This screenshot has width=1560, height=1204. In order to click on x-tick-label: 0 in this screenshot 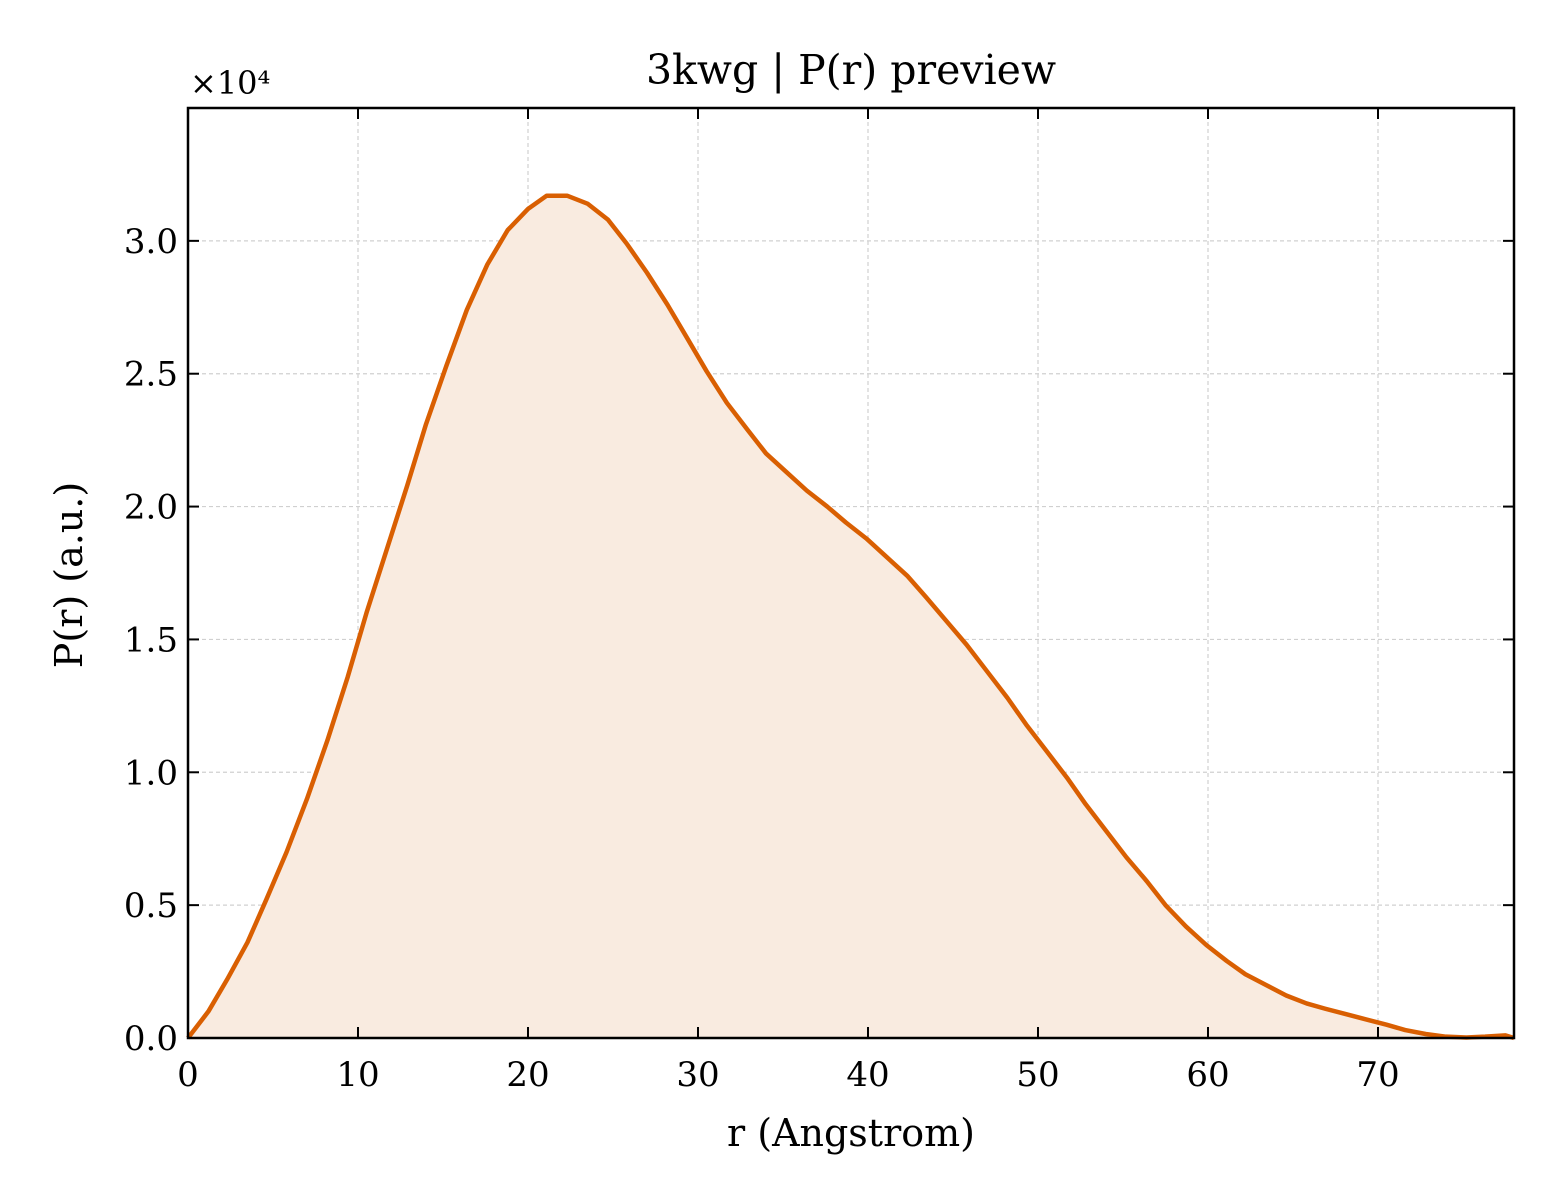, I will do `click(188, 1075)`.